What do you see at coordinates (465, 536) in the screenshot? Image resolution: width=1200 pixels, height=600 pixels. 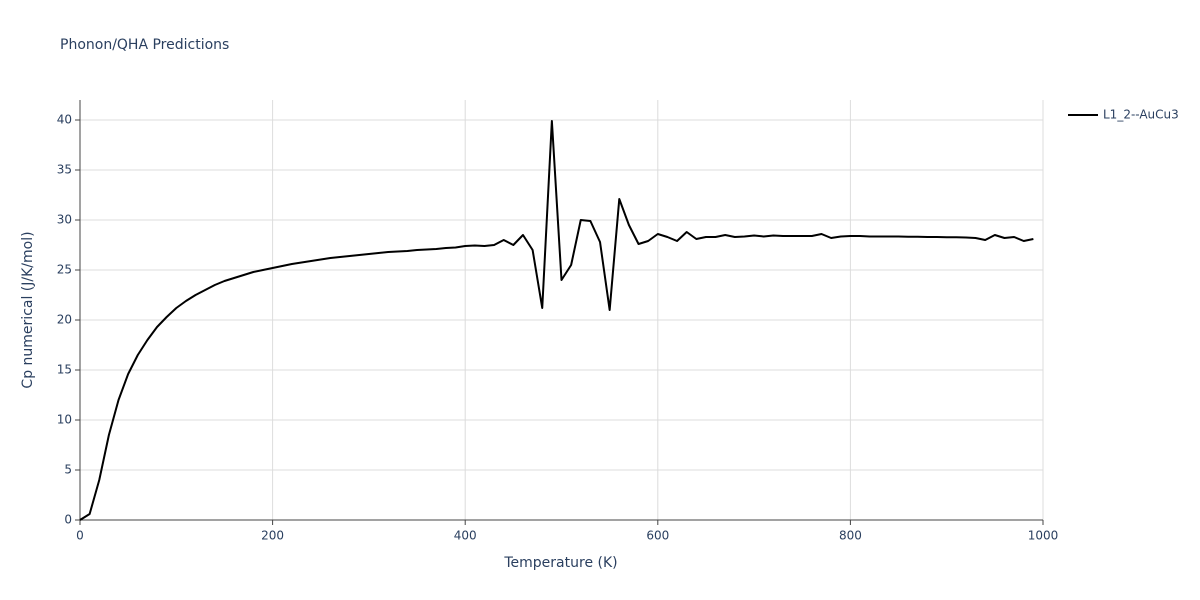 I see `x-tick-label: 400` at bounding box center [465, 536].